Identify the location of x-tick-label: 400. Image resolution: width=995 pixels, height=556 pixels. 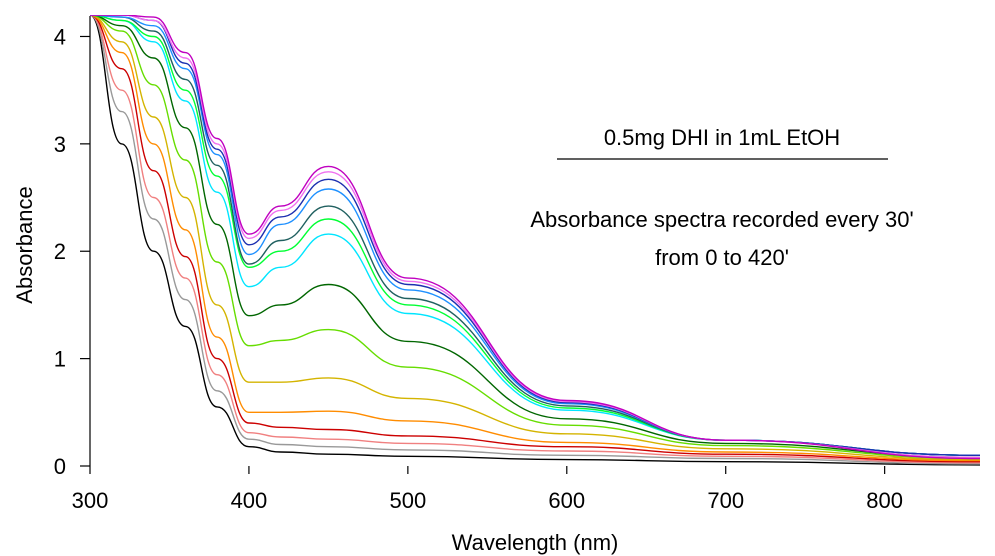
(249, 500).